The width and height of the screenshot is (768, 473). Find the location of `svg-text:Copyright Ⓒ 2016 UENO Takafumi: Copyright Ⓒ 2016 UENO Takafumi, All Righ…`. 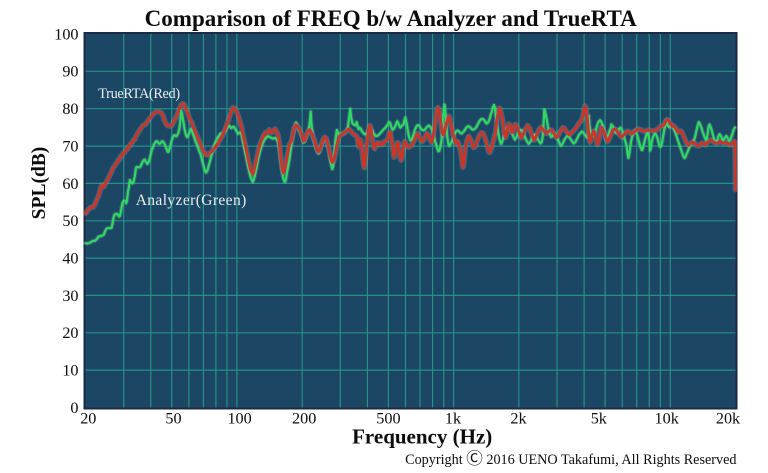

svg-text:Copyright Ⓒ 2016 UENO Takafumi: Copyright Ⓒ 2016 UENO Takafumi, All Righ… is located at coordinates (570, 458).